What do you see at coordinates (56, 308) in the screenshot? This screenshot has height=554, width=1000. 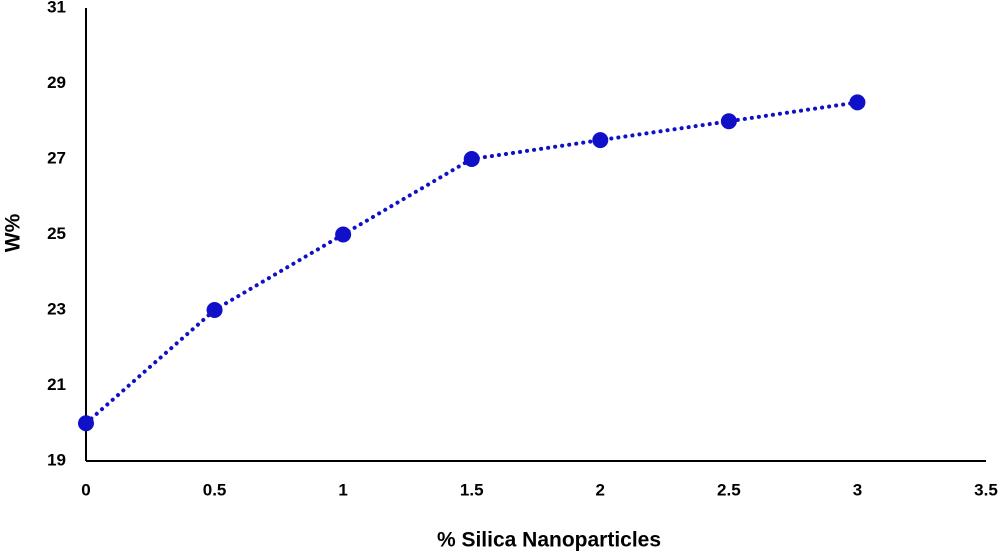 I see `y-tick-label: 23` at bounding box center [56, 308].